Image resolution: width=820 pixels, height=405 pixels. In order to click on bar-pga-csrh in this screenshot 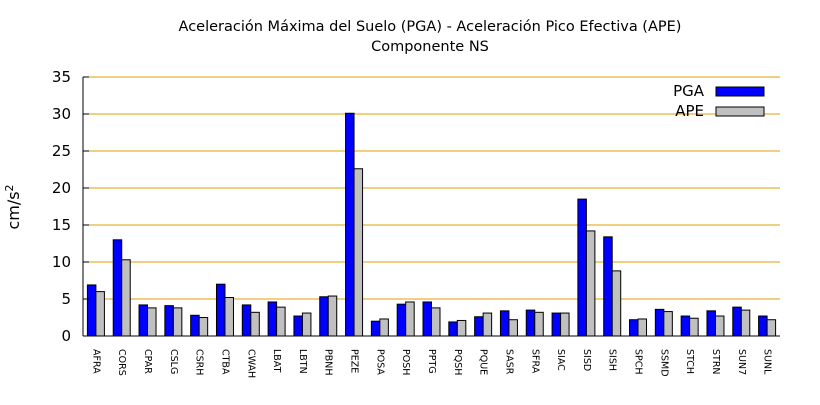, I will do `click(195, 325)`.